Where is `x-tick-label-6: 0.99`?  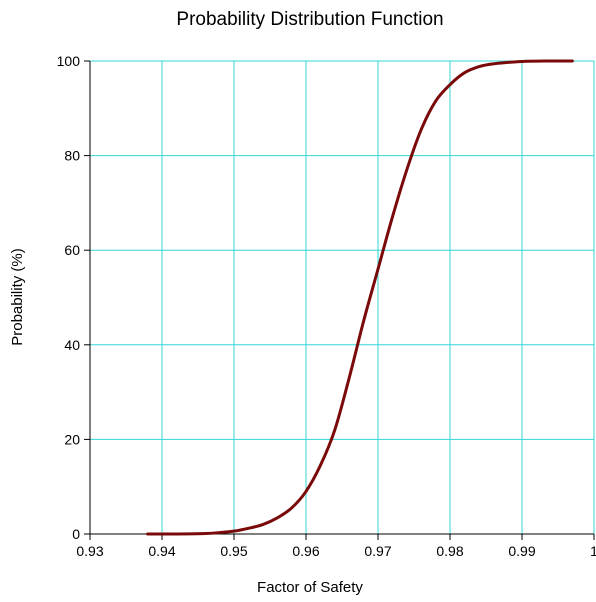
x-tick-label-6: 0.99 is located at coordinates (521, 551).